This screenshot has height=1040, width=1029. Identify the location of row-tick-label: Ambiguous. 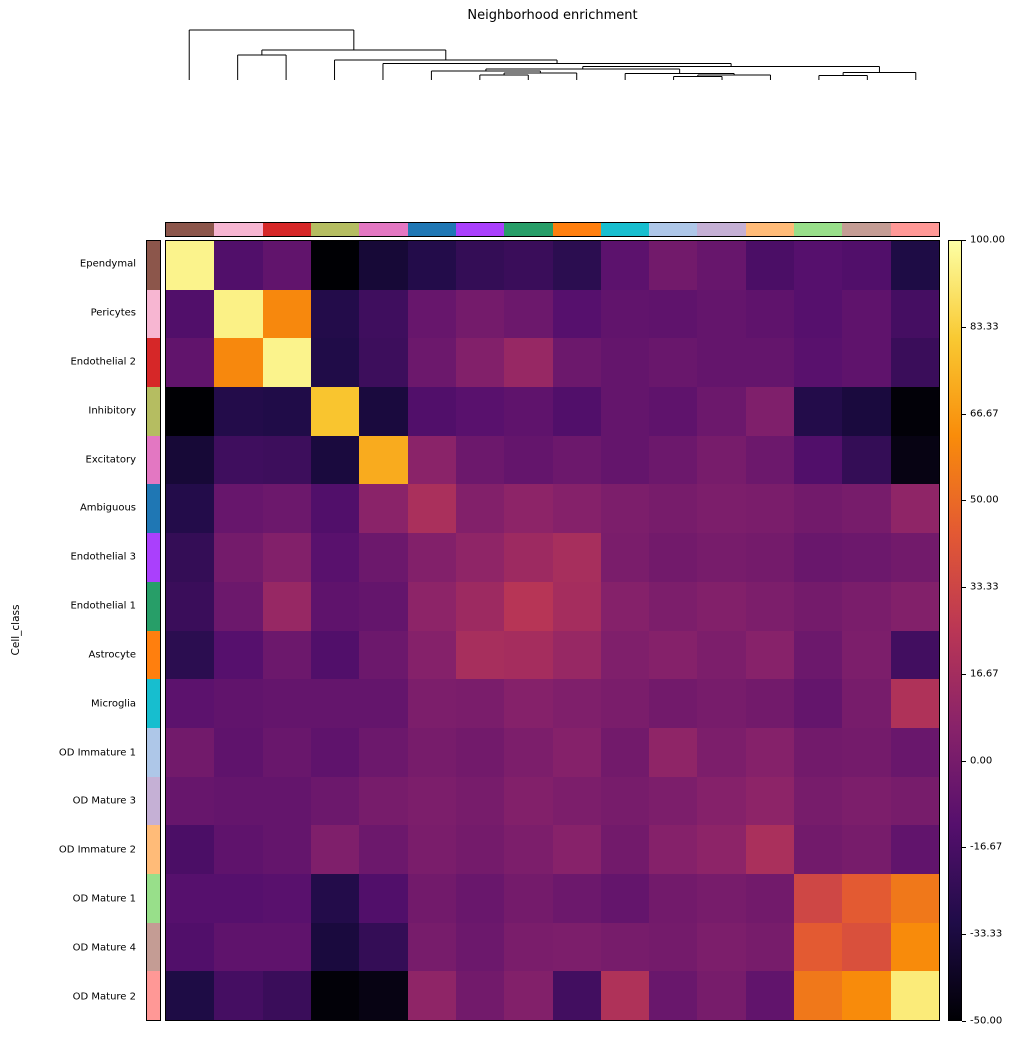
(107, 508).